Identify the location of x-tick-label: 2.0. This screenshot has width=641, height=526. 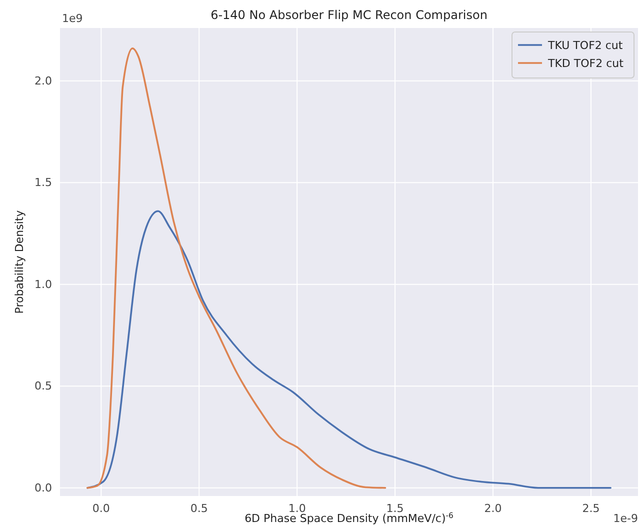
(493, 508).